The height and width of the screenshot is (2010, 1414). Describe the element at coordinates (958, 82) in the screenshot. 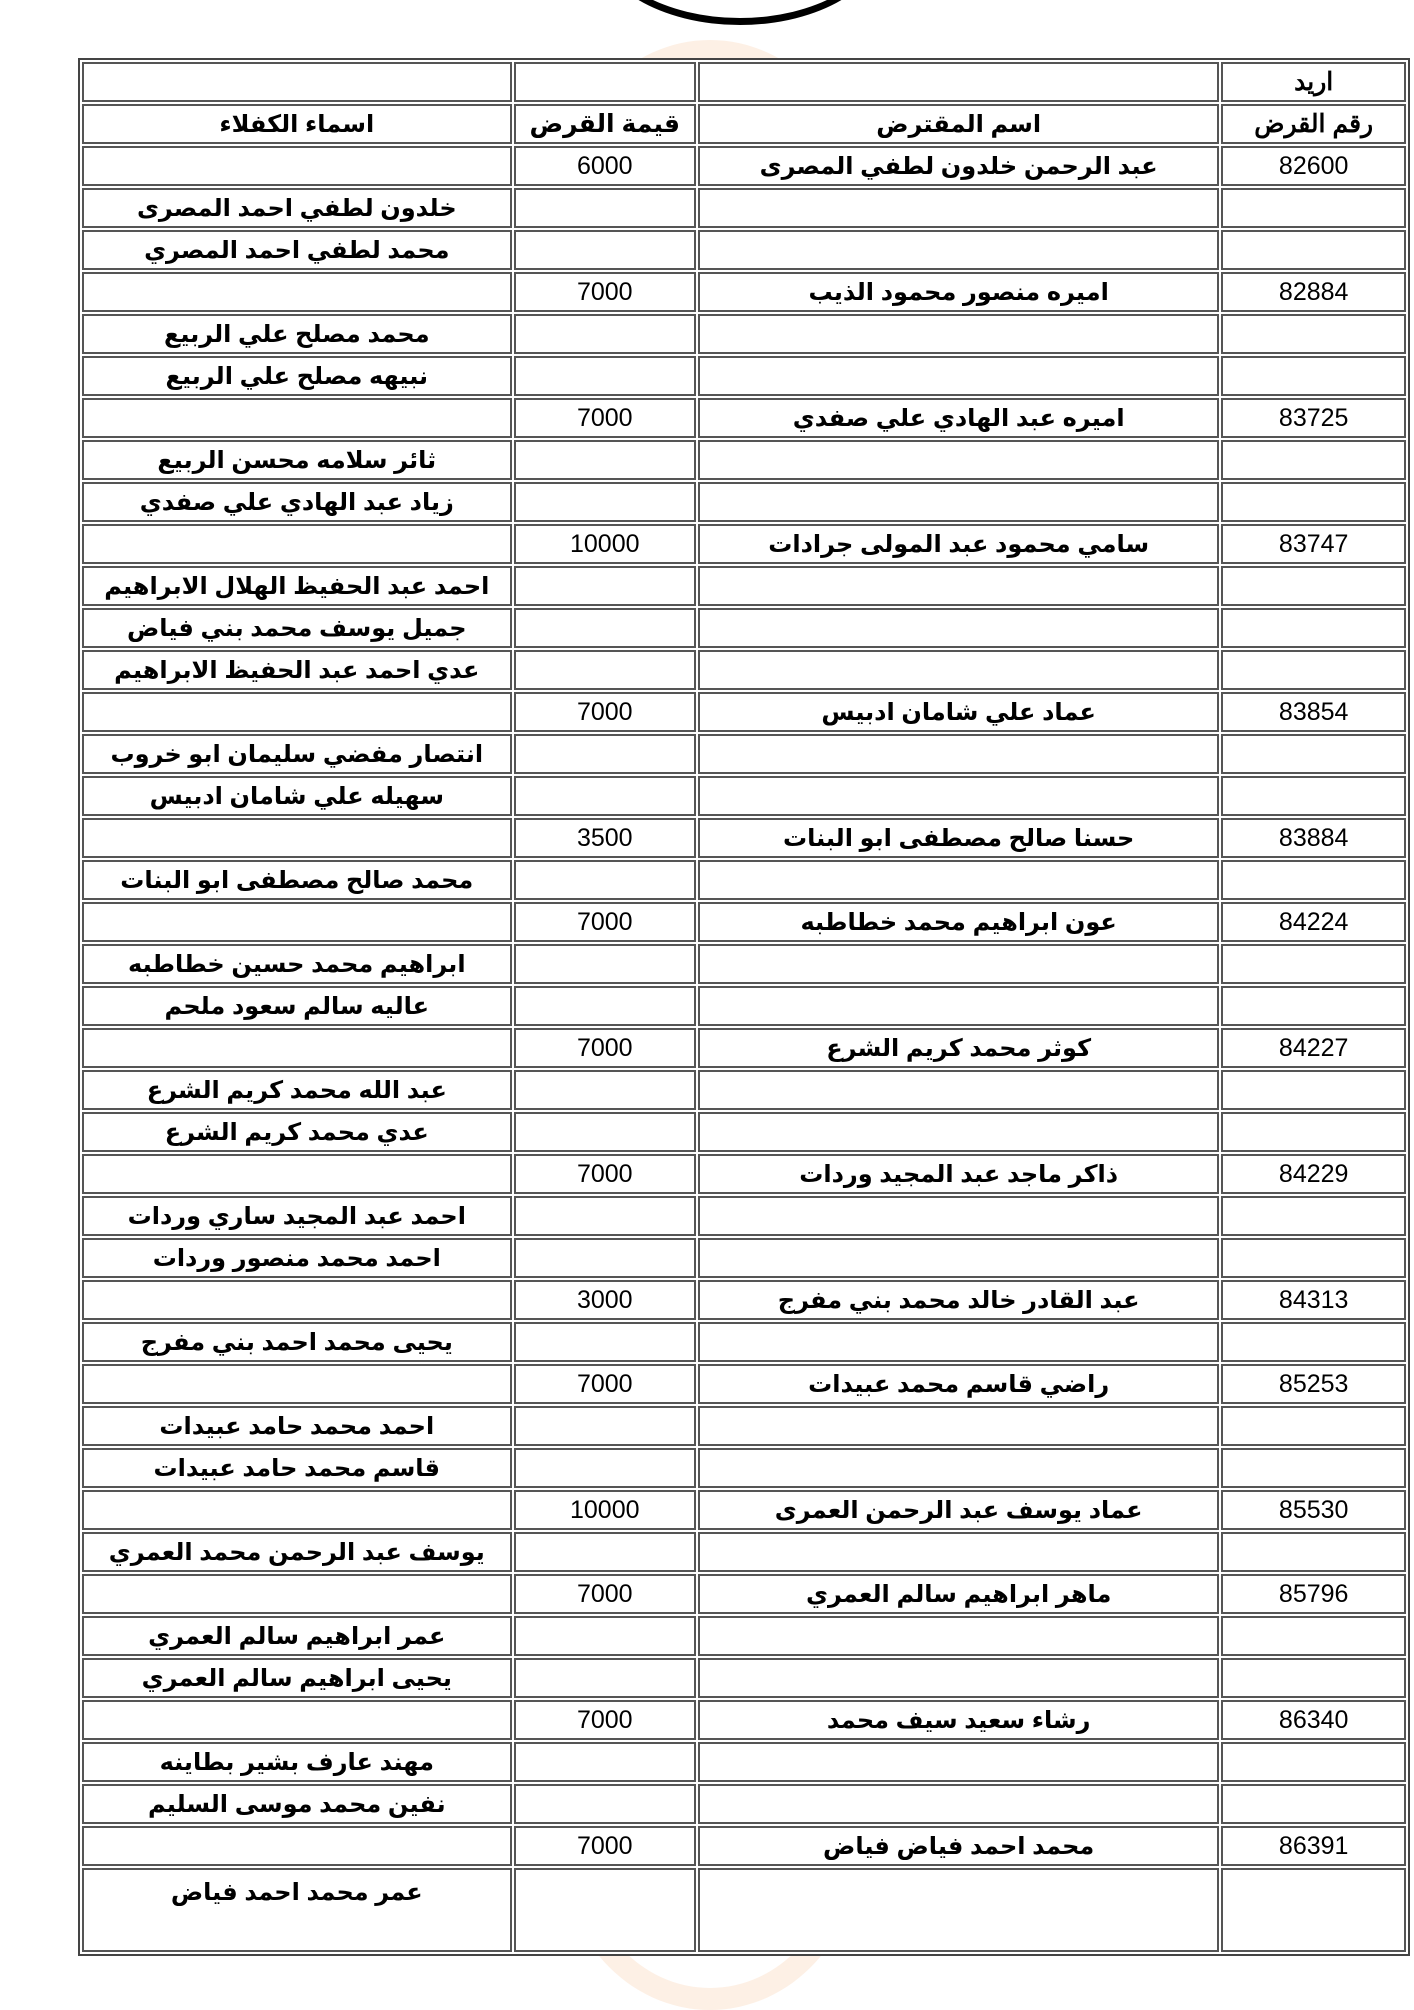

I see `empty-cell` at that location.